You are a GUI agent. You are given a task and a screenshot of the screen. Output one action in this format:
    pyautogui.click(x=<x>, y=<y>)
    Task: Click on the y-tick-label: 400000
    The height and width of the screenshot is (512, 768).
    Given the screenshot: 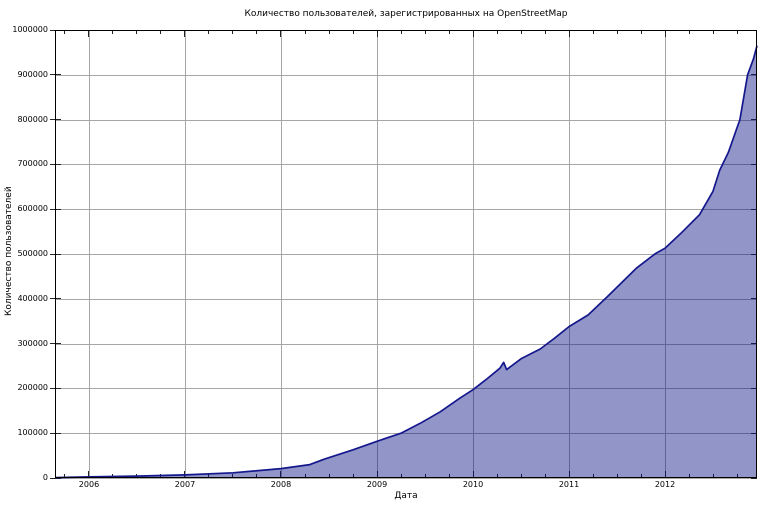 What is the action you would take?
    pyautogui.click(x=32, y=298)
    